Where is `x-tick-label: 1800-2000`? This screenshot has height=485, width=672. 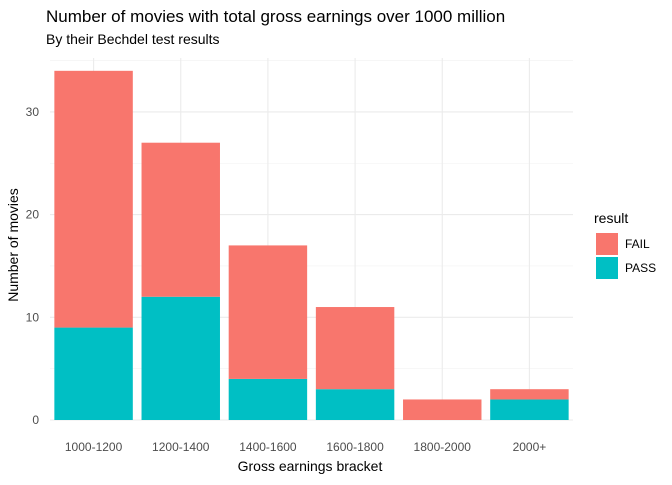 x-tick-label: 1800-2000 is located at coordinates (443, 447).